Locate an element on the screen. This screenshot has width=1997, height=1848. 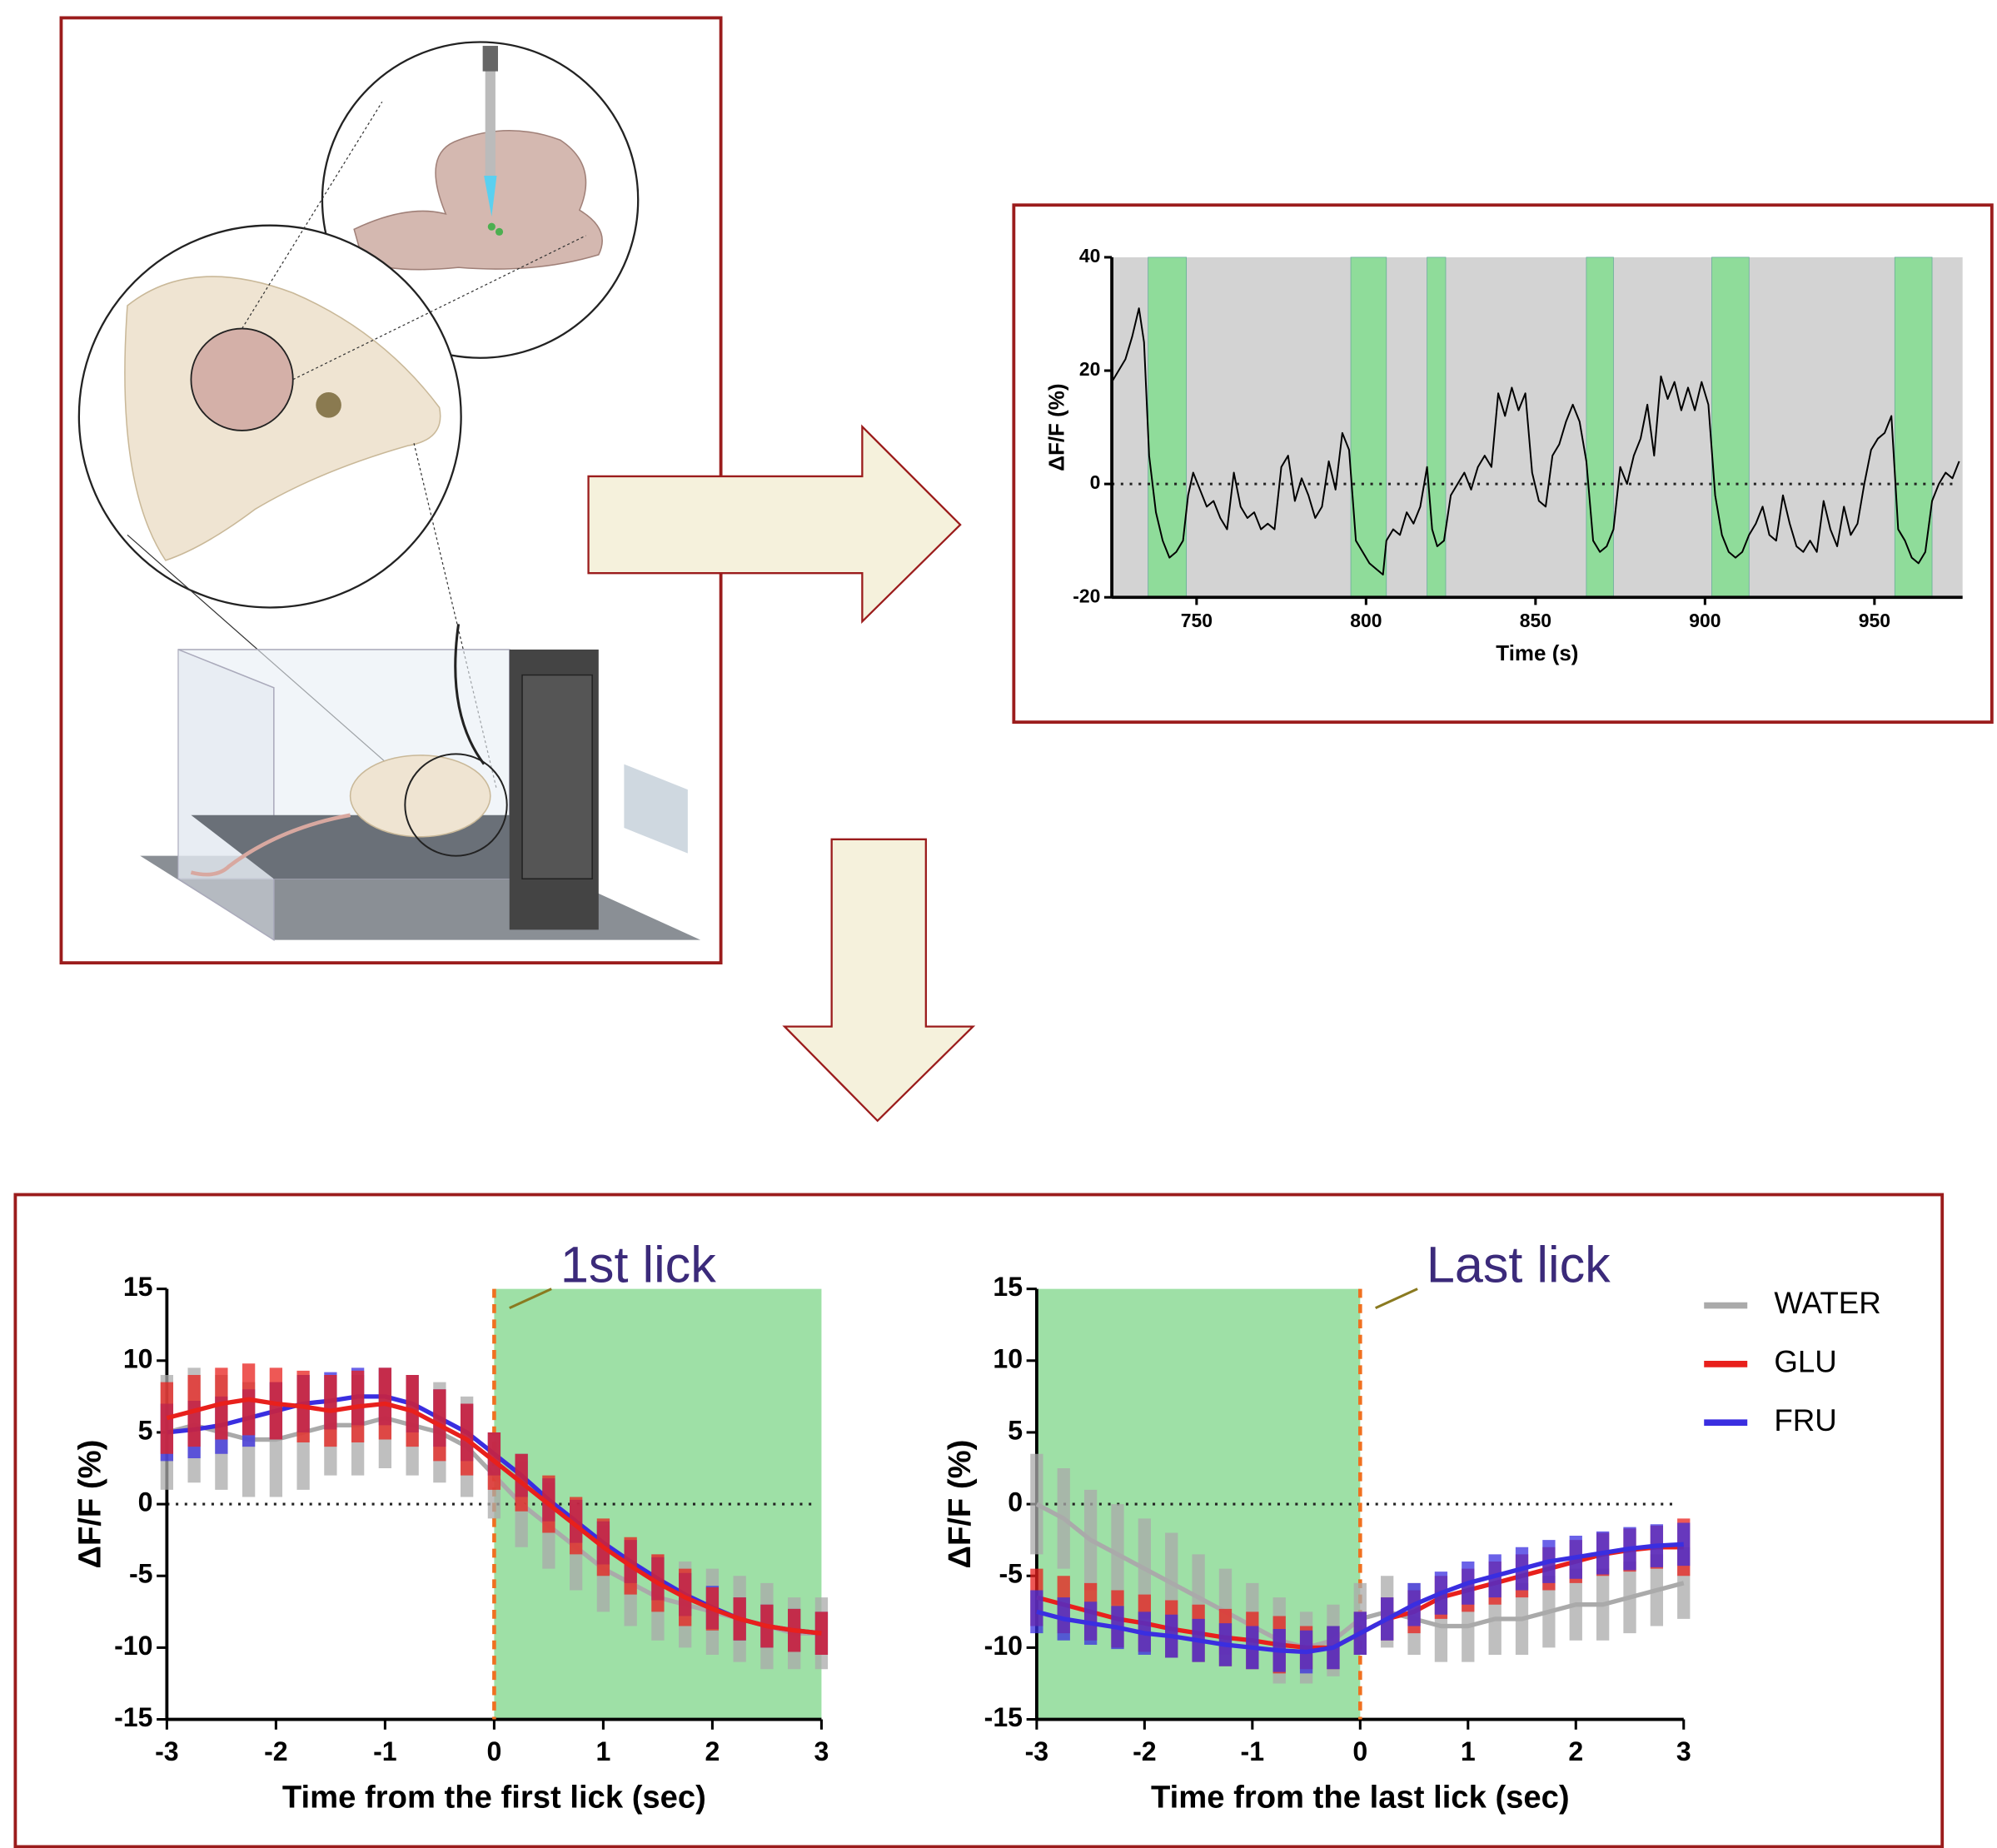
annotation: Last lick is located at coordinates (1519, 1264).